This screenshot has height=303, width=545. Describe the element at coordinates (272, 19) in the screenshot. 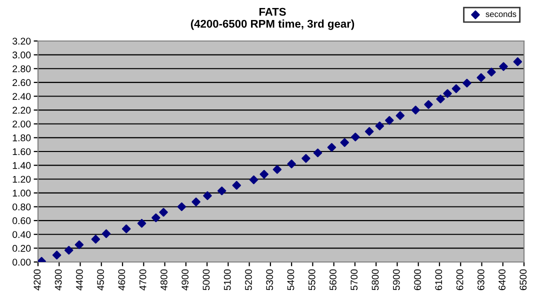

I see `chart-title: FATS (4200-6500 RPM time, 3rd gear)` at that location.